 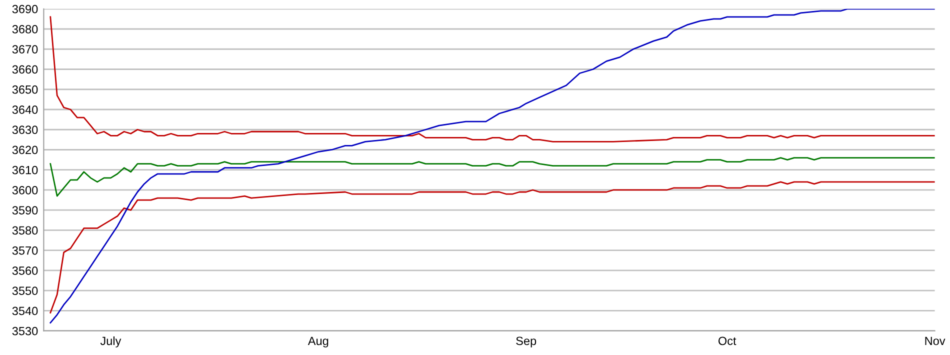 What do you see at coordinates (25, 311) in the screenshot?
I see `y-tick-label: 3540` at bounding box center [25, 311].